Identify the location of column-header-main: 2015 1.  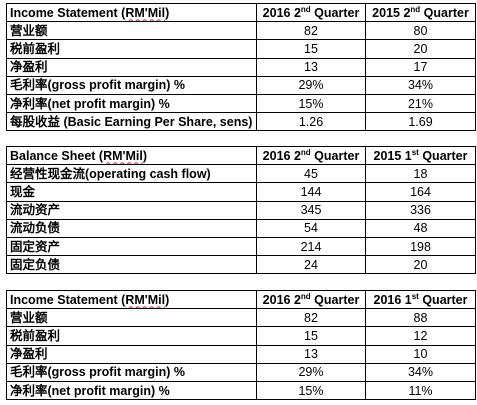
(392, 155).